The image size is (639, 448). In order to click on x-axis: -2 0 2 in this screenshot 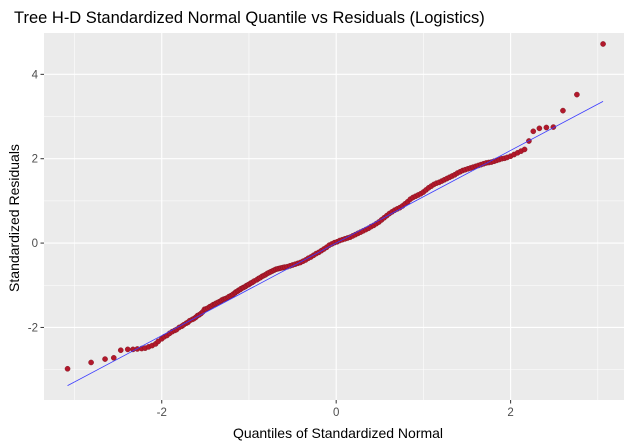, I will do `click(335, 409)`.